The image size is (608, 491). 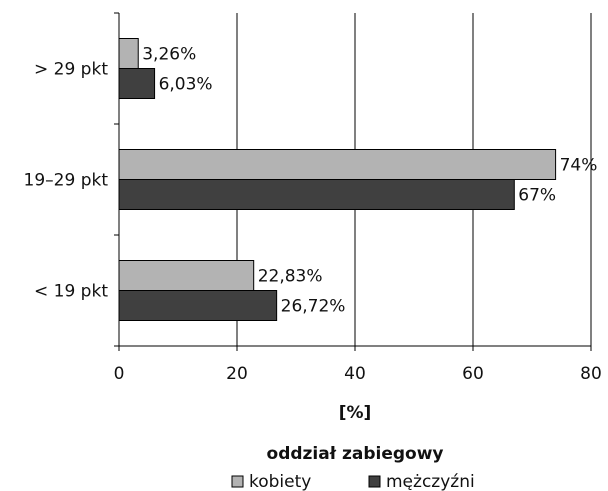 What do you see at coordinates (71, 70) in the screenshot?
I see `y-tick-label-gt-29-pkt: > 29 pkt` at bounding box center [71, 70].